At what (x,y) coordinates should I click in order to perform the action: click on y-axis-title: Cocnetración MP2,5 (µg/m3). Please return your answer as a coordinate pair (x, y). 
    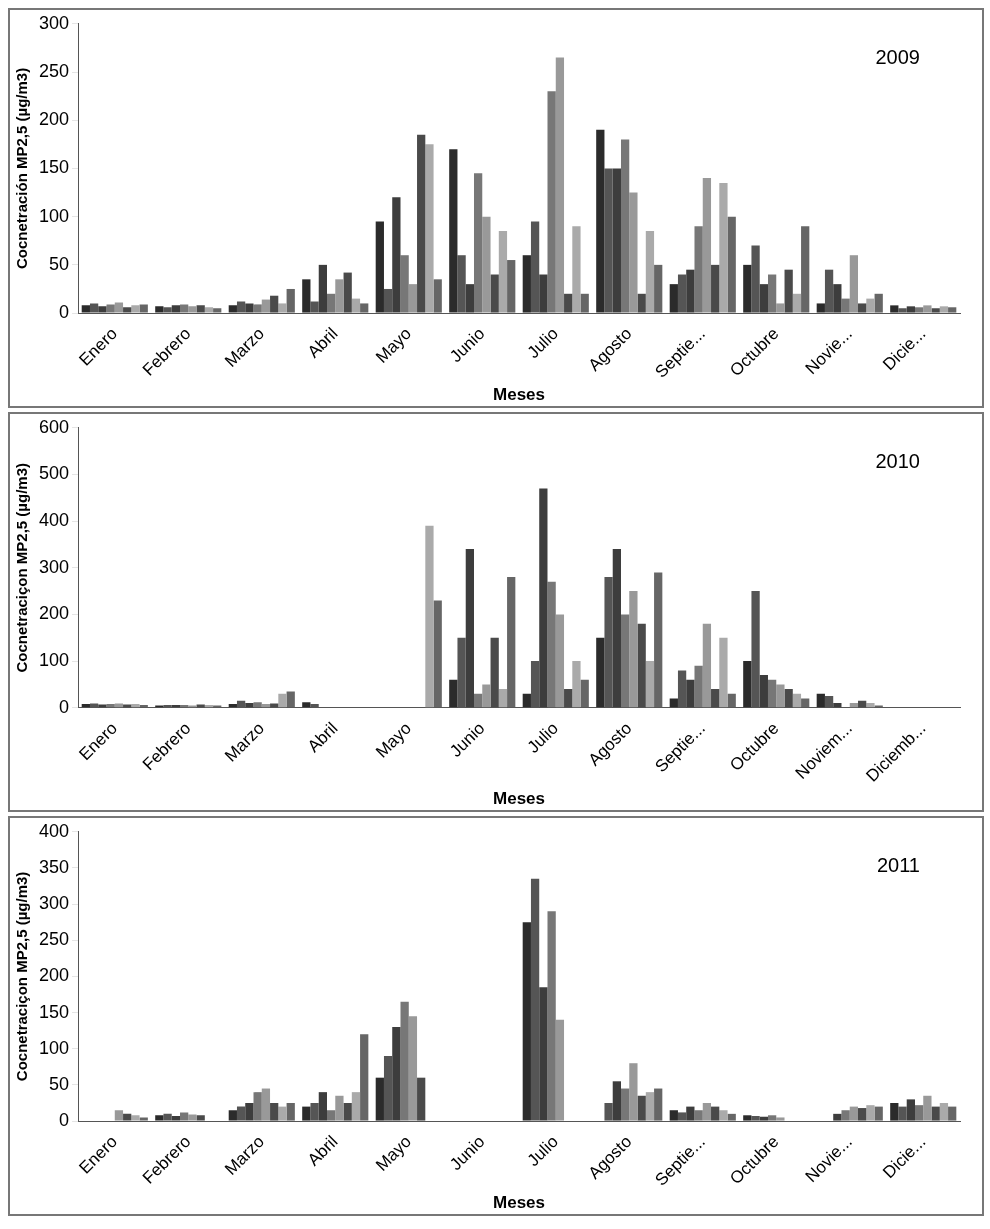
    Looking at the image, I should click on (22, 168).